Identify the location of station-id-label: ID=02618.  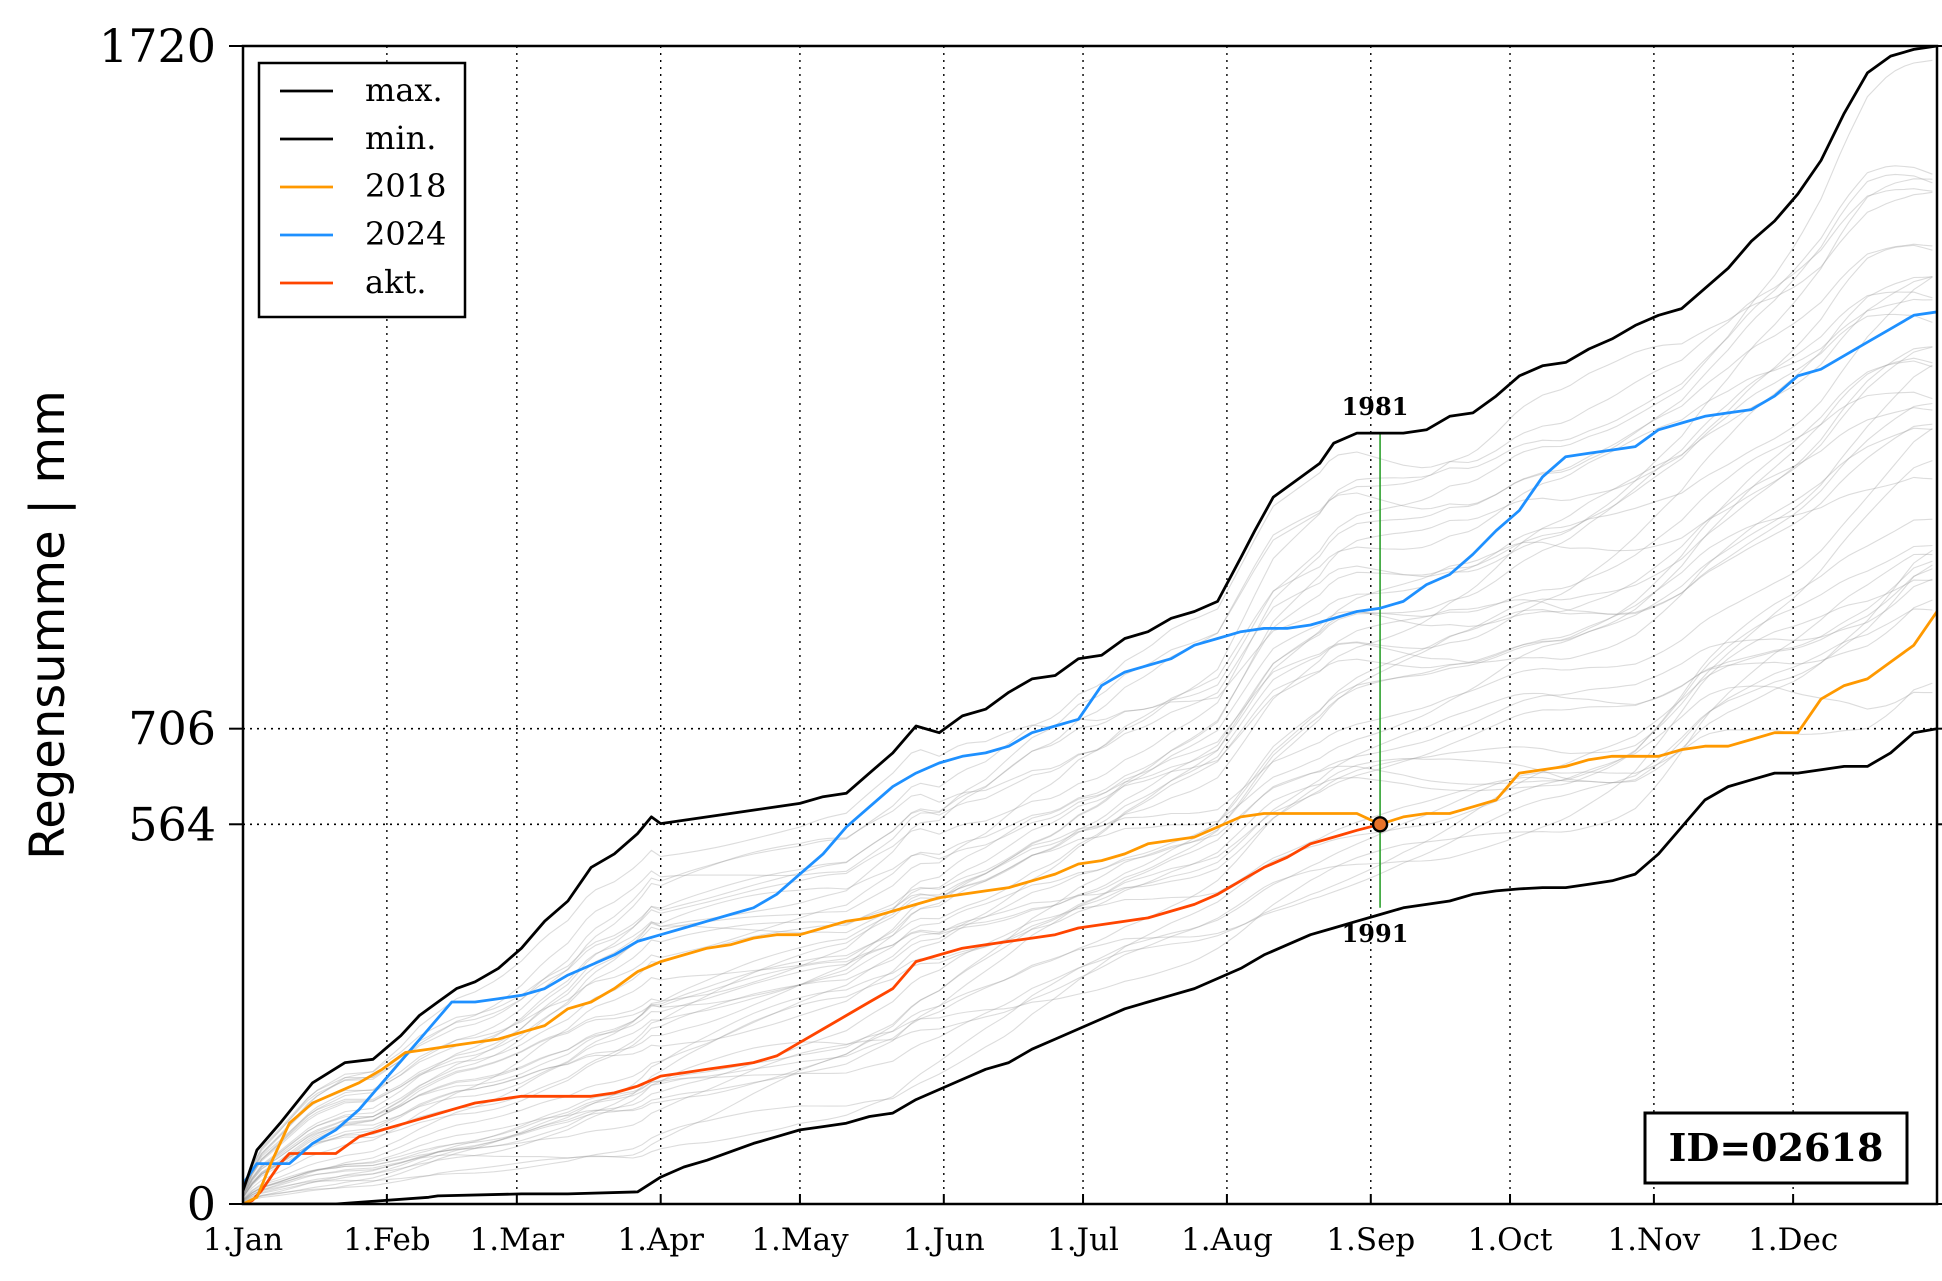
(1776, 1147).